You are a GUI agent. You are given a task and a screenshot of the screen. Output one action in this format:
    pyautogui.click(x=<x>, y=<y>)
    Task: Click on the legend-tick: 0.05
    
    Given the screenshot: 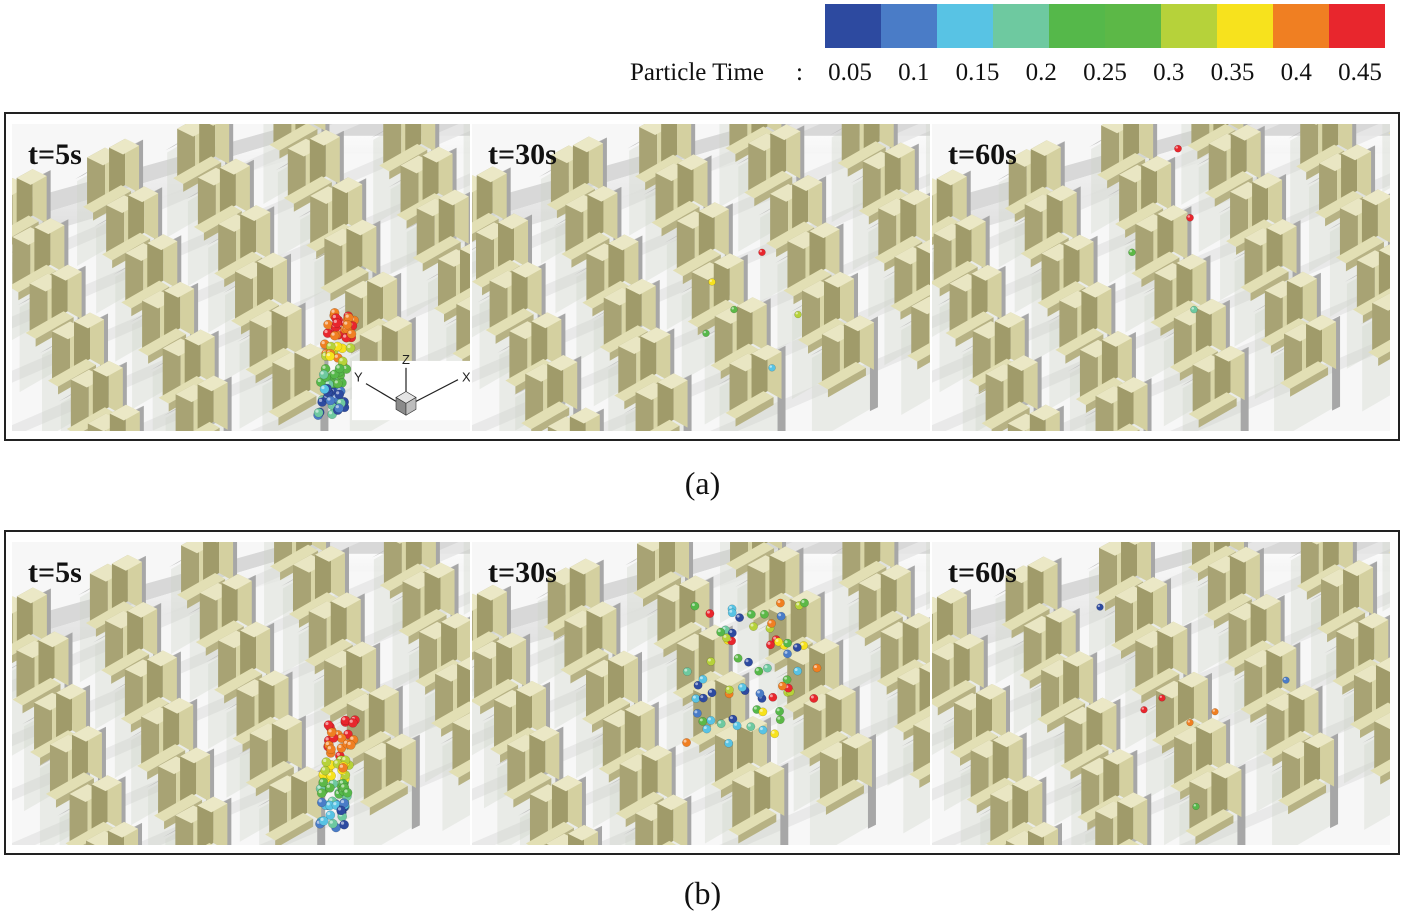 What is the action you would take?
    pyautogui.click(x=850, y=72)
    